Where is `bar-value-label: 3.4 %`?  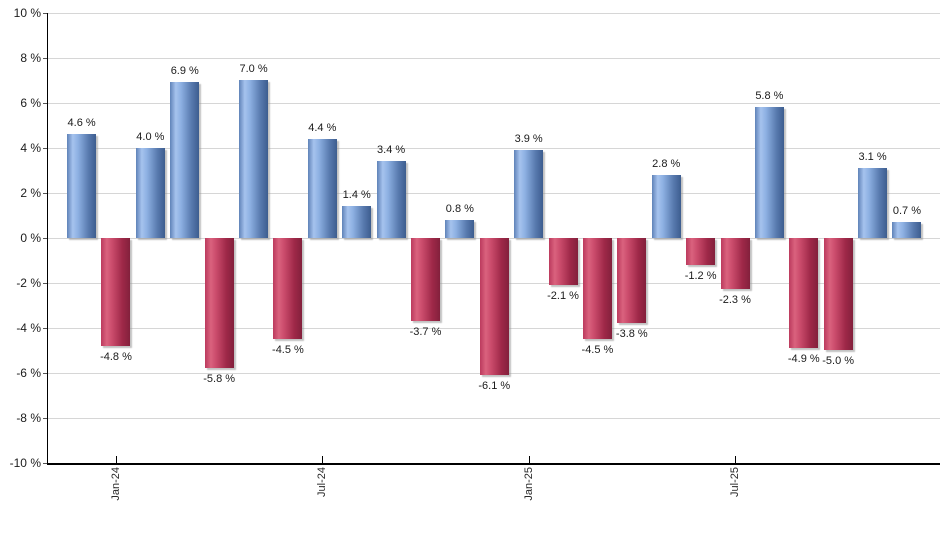
bar-value-label: 3.4 % is located at coordinates (391, 150).